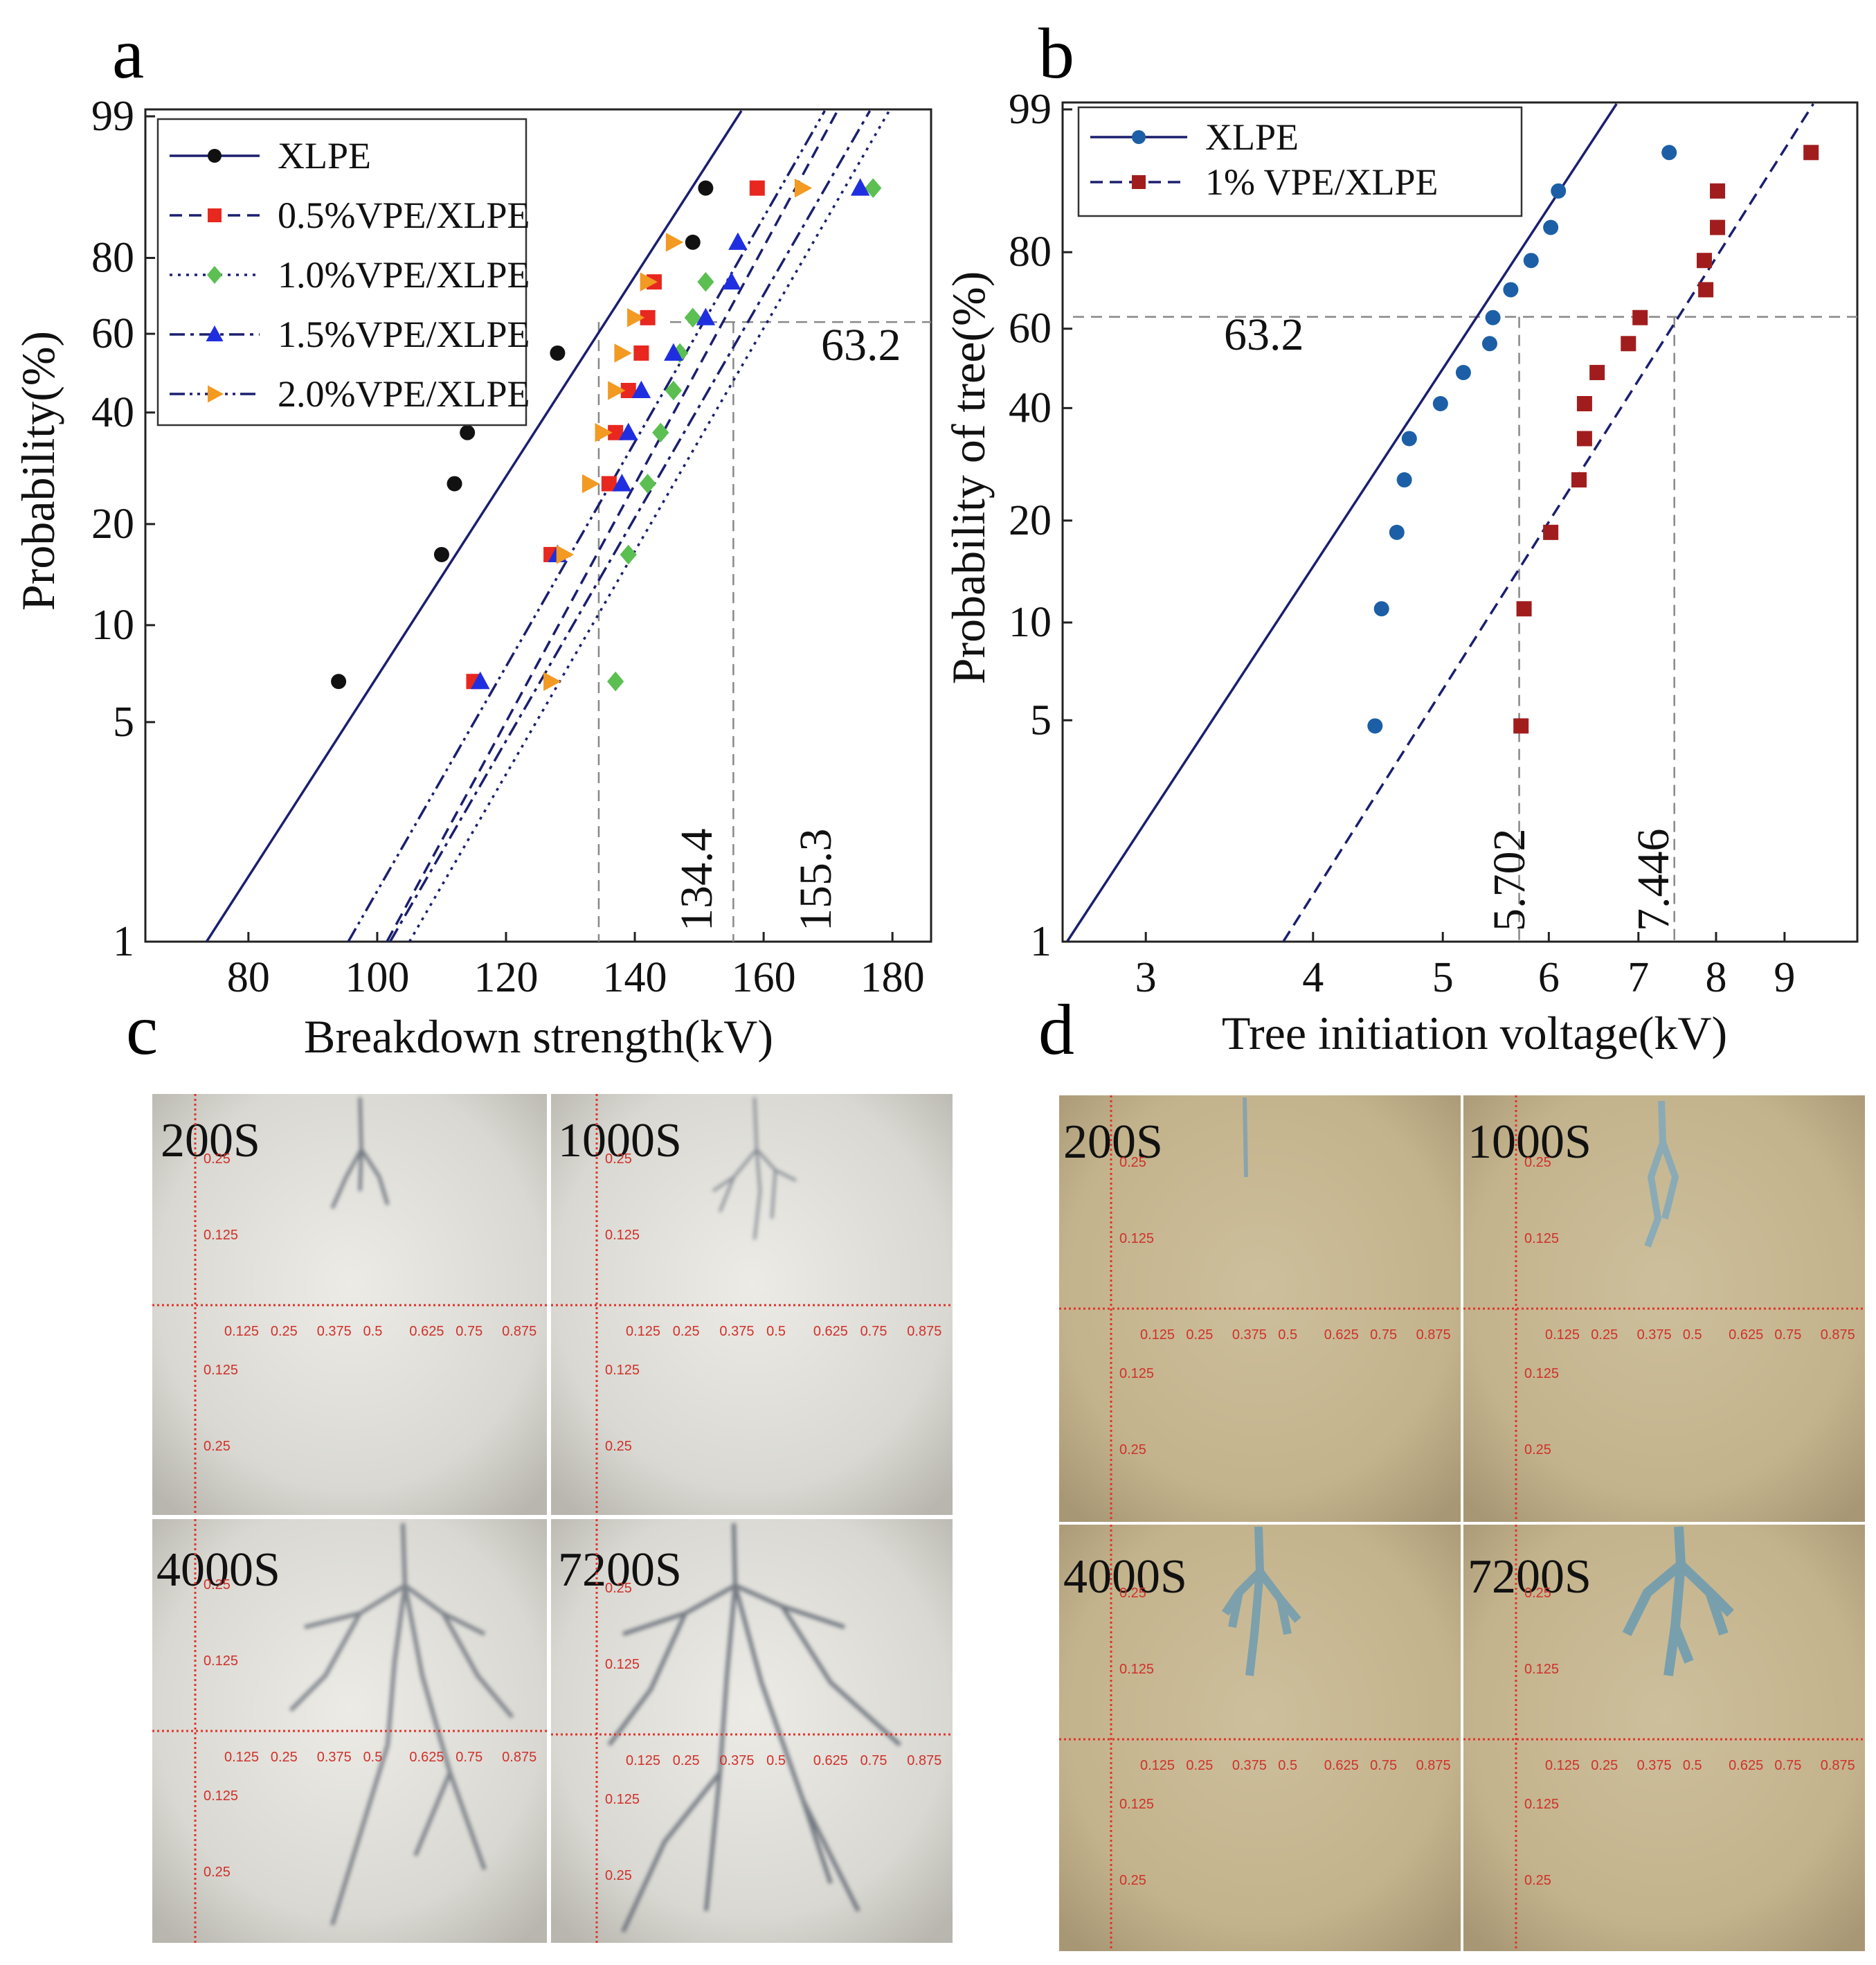 The height and width of the screenshot is (1965, 1876). What do you see at coordinates (248, 977) in the screenshot?
I see `x-tick-label: 80` at bounding box center [248, 977].